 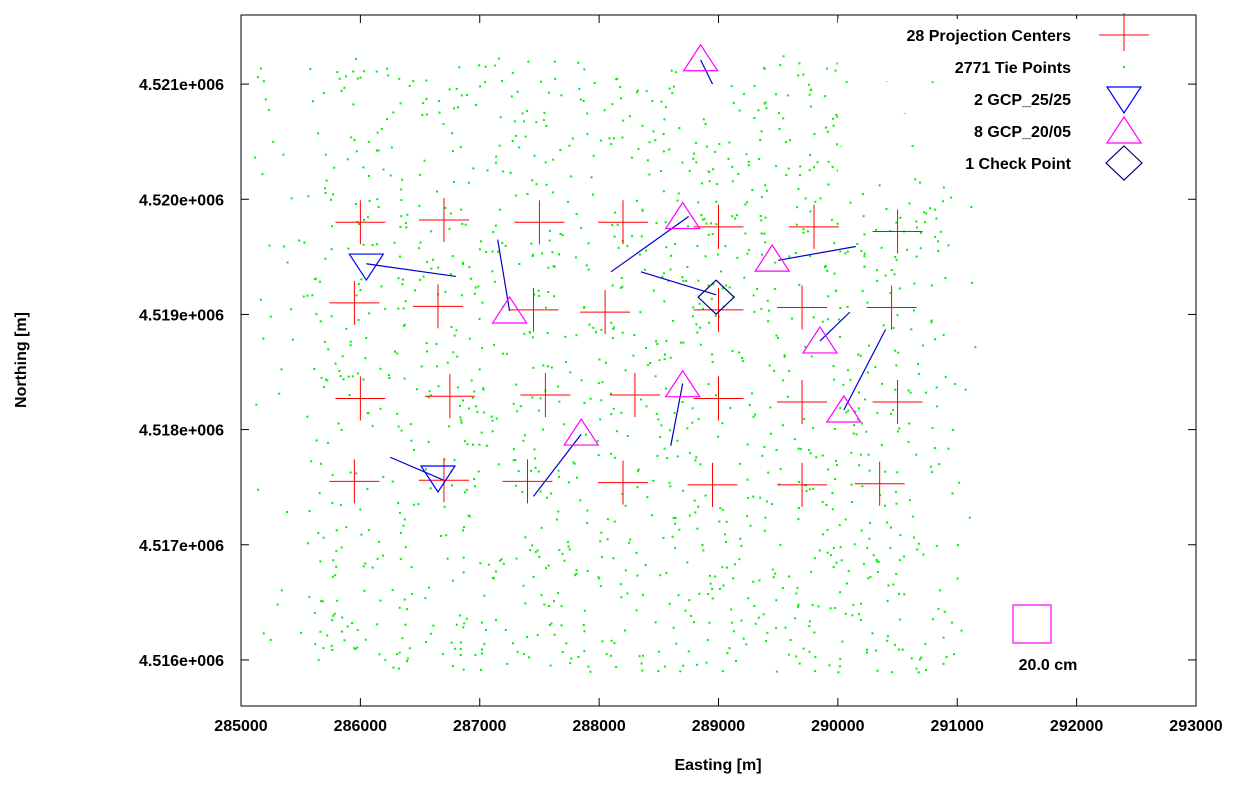 I want to click on residual-vector, so click(x=677, y=414).